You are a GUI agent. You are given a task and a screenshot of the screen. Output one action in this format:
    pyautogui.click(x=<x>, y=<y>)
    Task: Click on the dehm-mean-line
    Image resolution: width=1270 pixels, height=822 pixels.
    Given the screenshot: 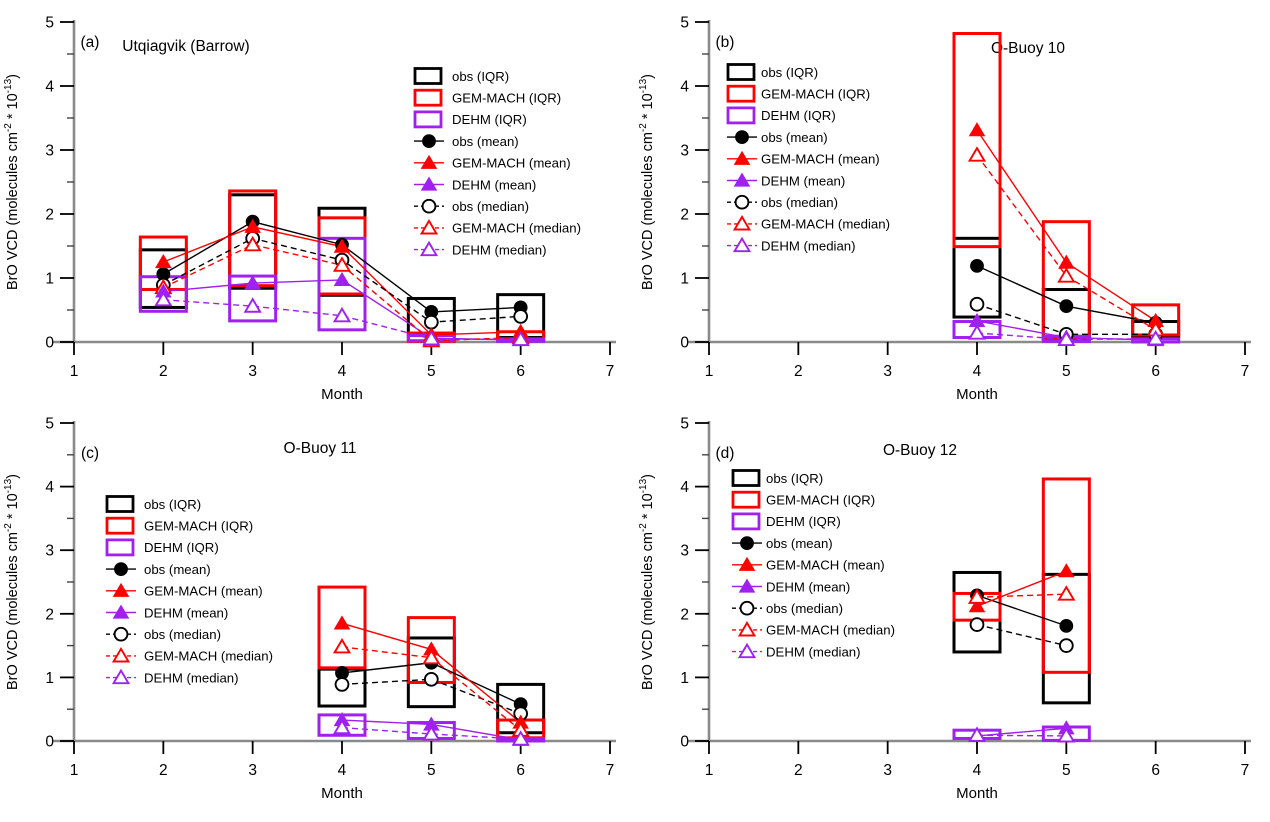 What is the action you would take?
    pyautogui.click(x=1021, y=732)
    